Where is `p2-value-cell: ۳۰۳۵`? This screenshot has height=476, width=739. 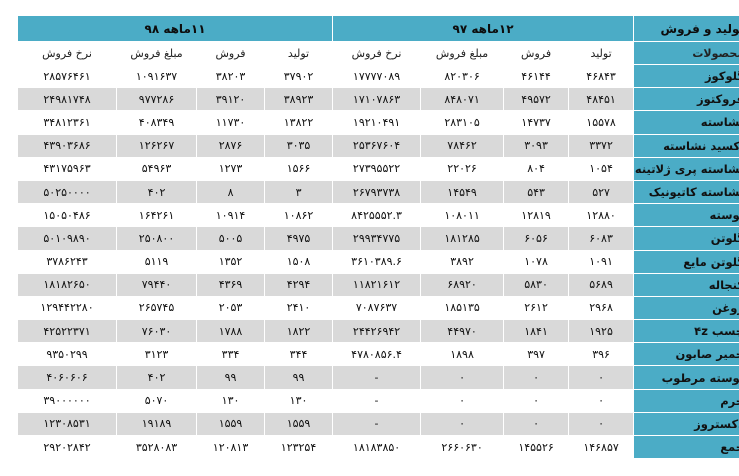 p2-value-cell: ۳۰۳۵ is located at coordinates (299, 145).